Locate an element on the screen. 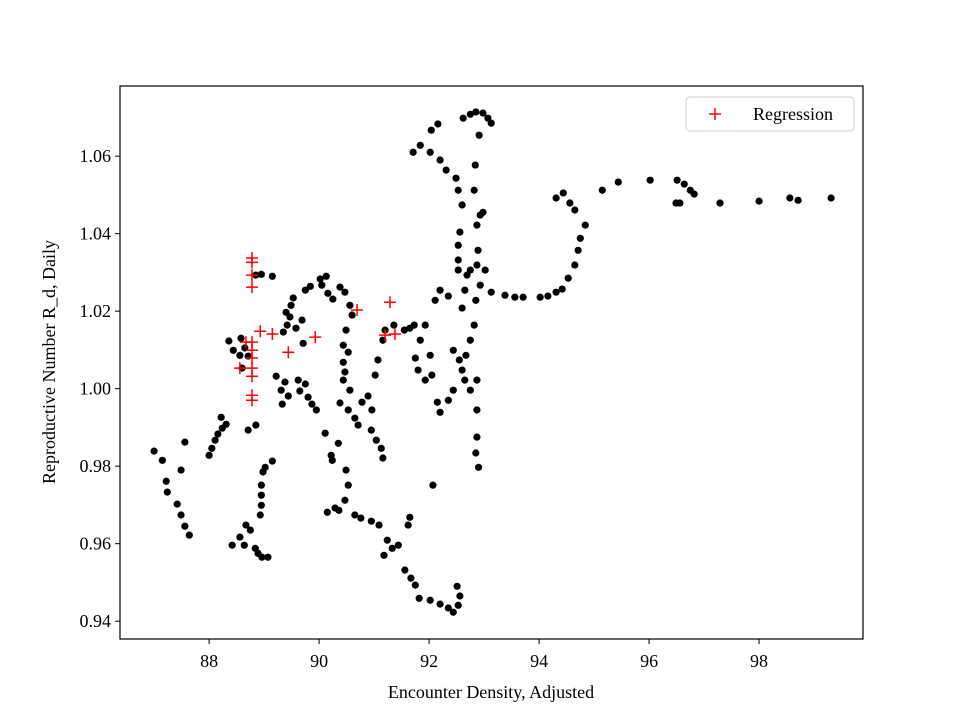 Image resolution: width=960 pixels, height=720 pixels. x-tick-label: 90 is located at coordinates (319, 661).